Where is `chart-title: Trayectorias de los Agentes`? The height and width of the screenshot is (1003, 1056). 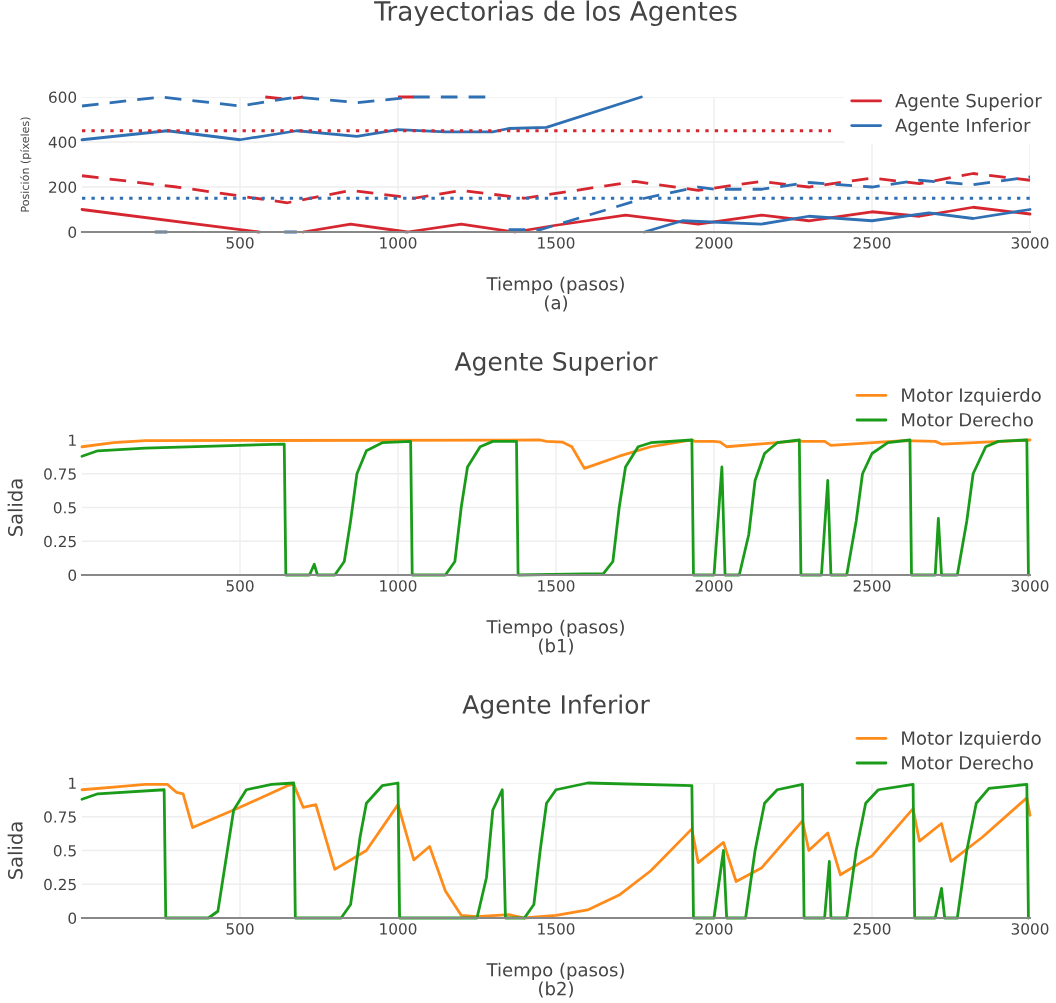 chart-title: Trayectorias de los Agentes is located at coordinates (555, 13).